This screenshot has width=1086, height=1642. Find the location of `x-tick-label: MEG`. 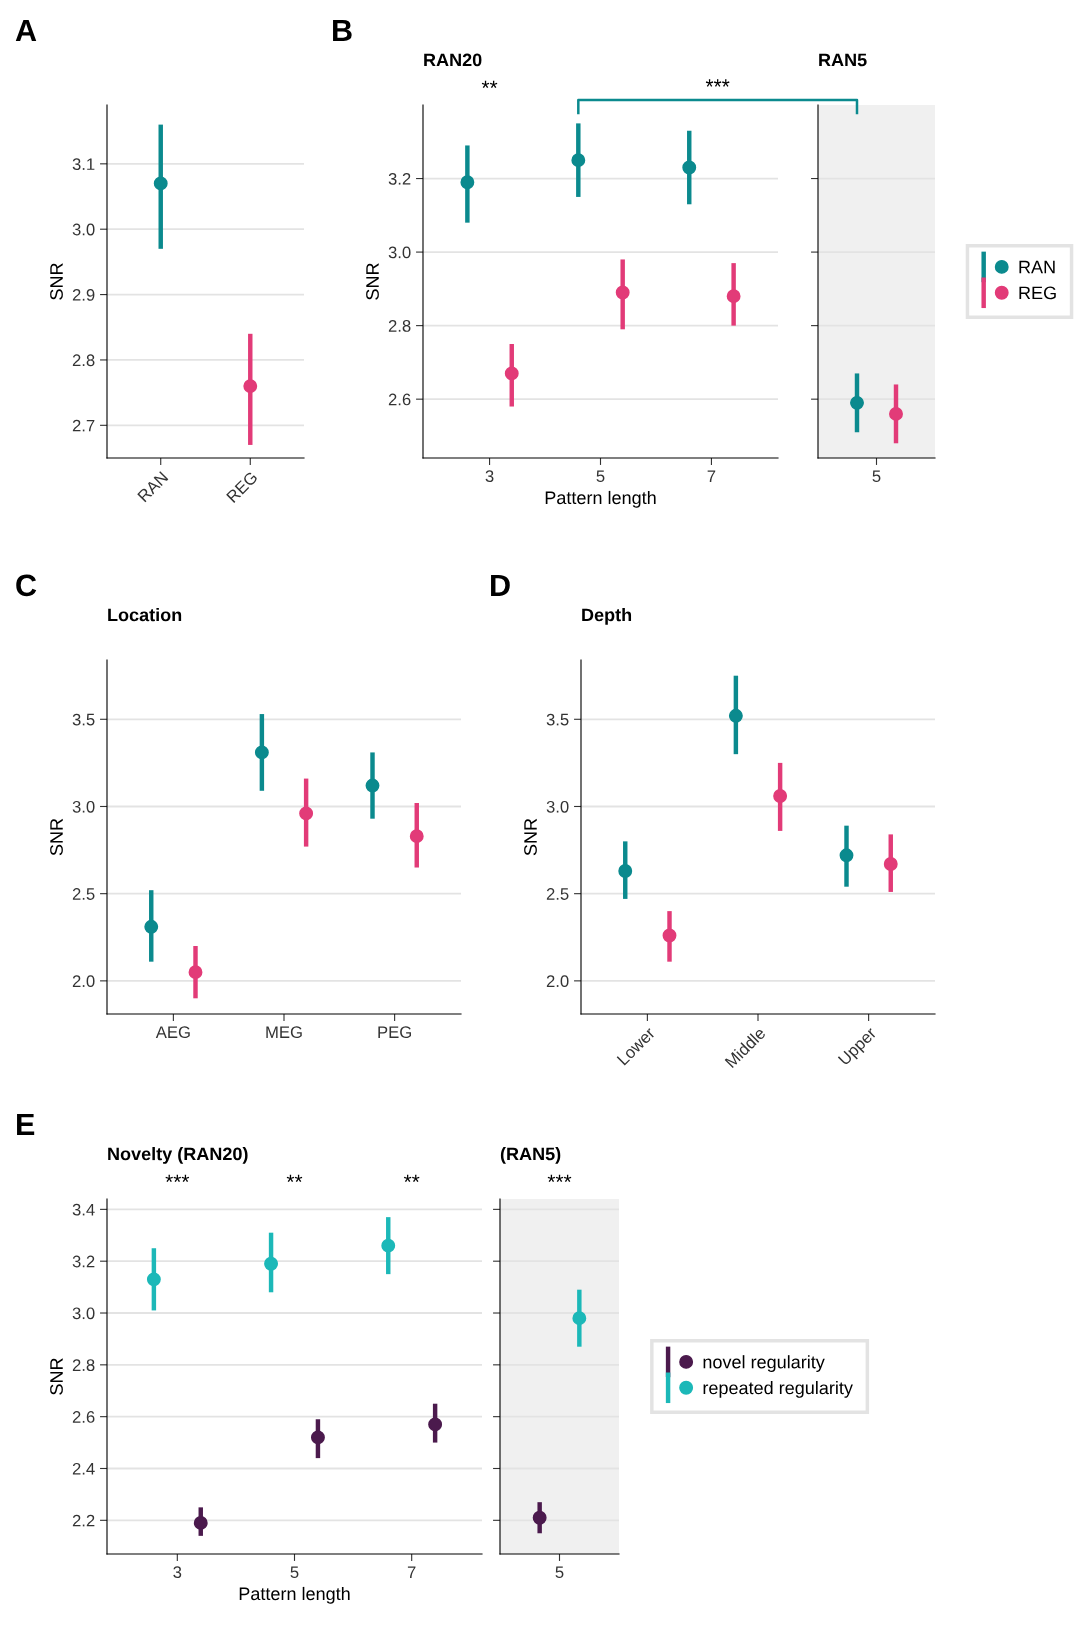

x-tick-label: MEG is located at coordinates (284, 1032).